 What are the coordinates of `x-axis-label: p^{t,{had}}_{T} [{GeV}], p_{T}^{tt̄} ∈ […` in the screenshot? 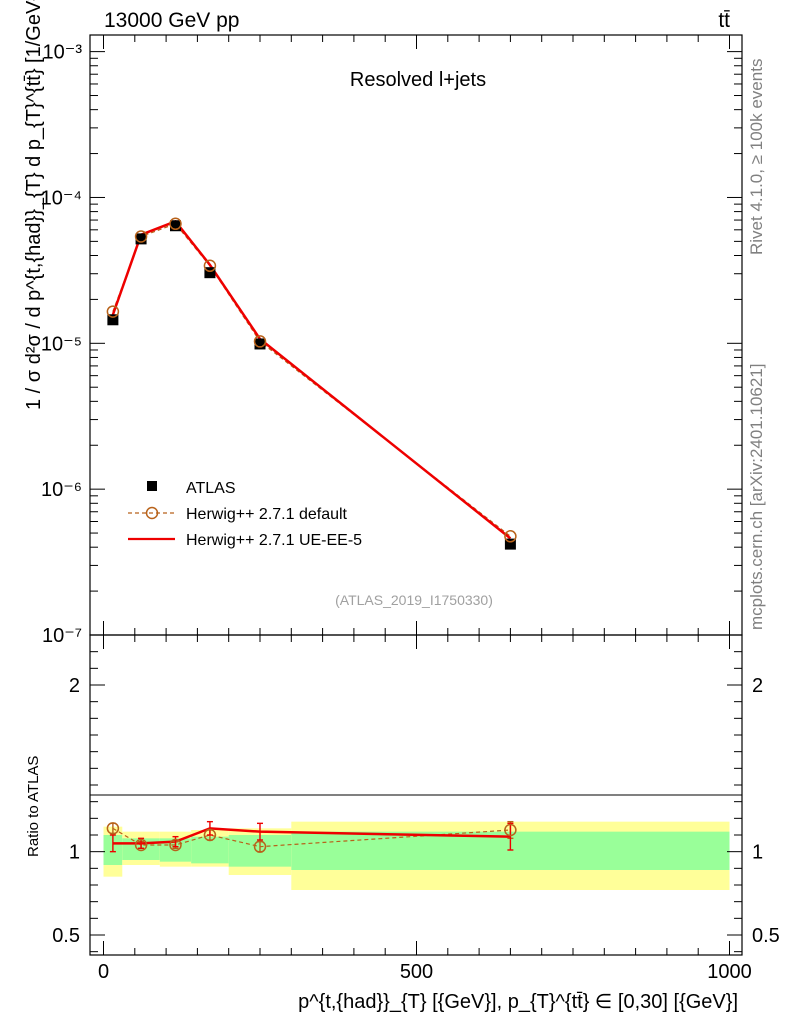 It's located at (518, 1002).